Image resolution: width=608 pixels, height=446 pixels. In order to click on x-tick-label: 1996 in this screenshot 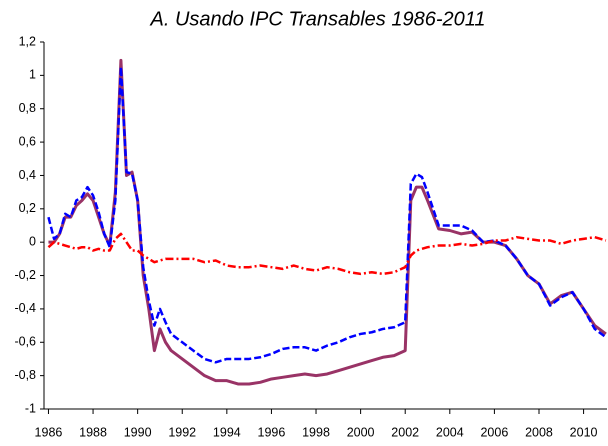, I will do `click(272, 432)`.